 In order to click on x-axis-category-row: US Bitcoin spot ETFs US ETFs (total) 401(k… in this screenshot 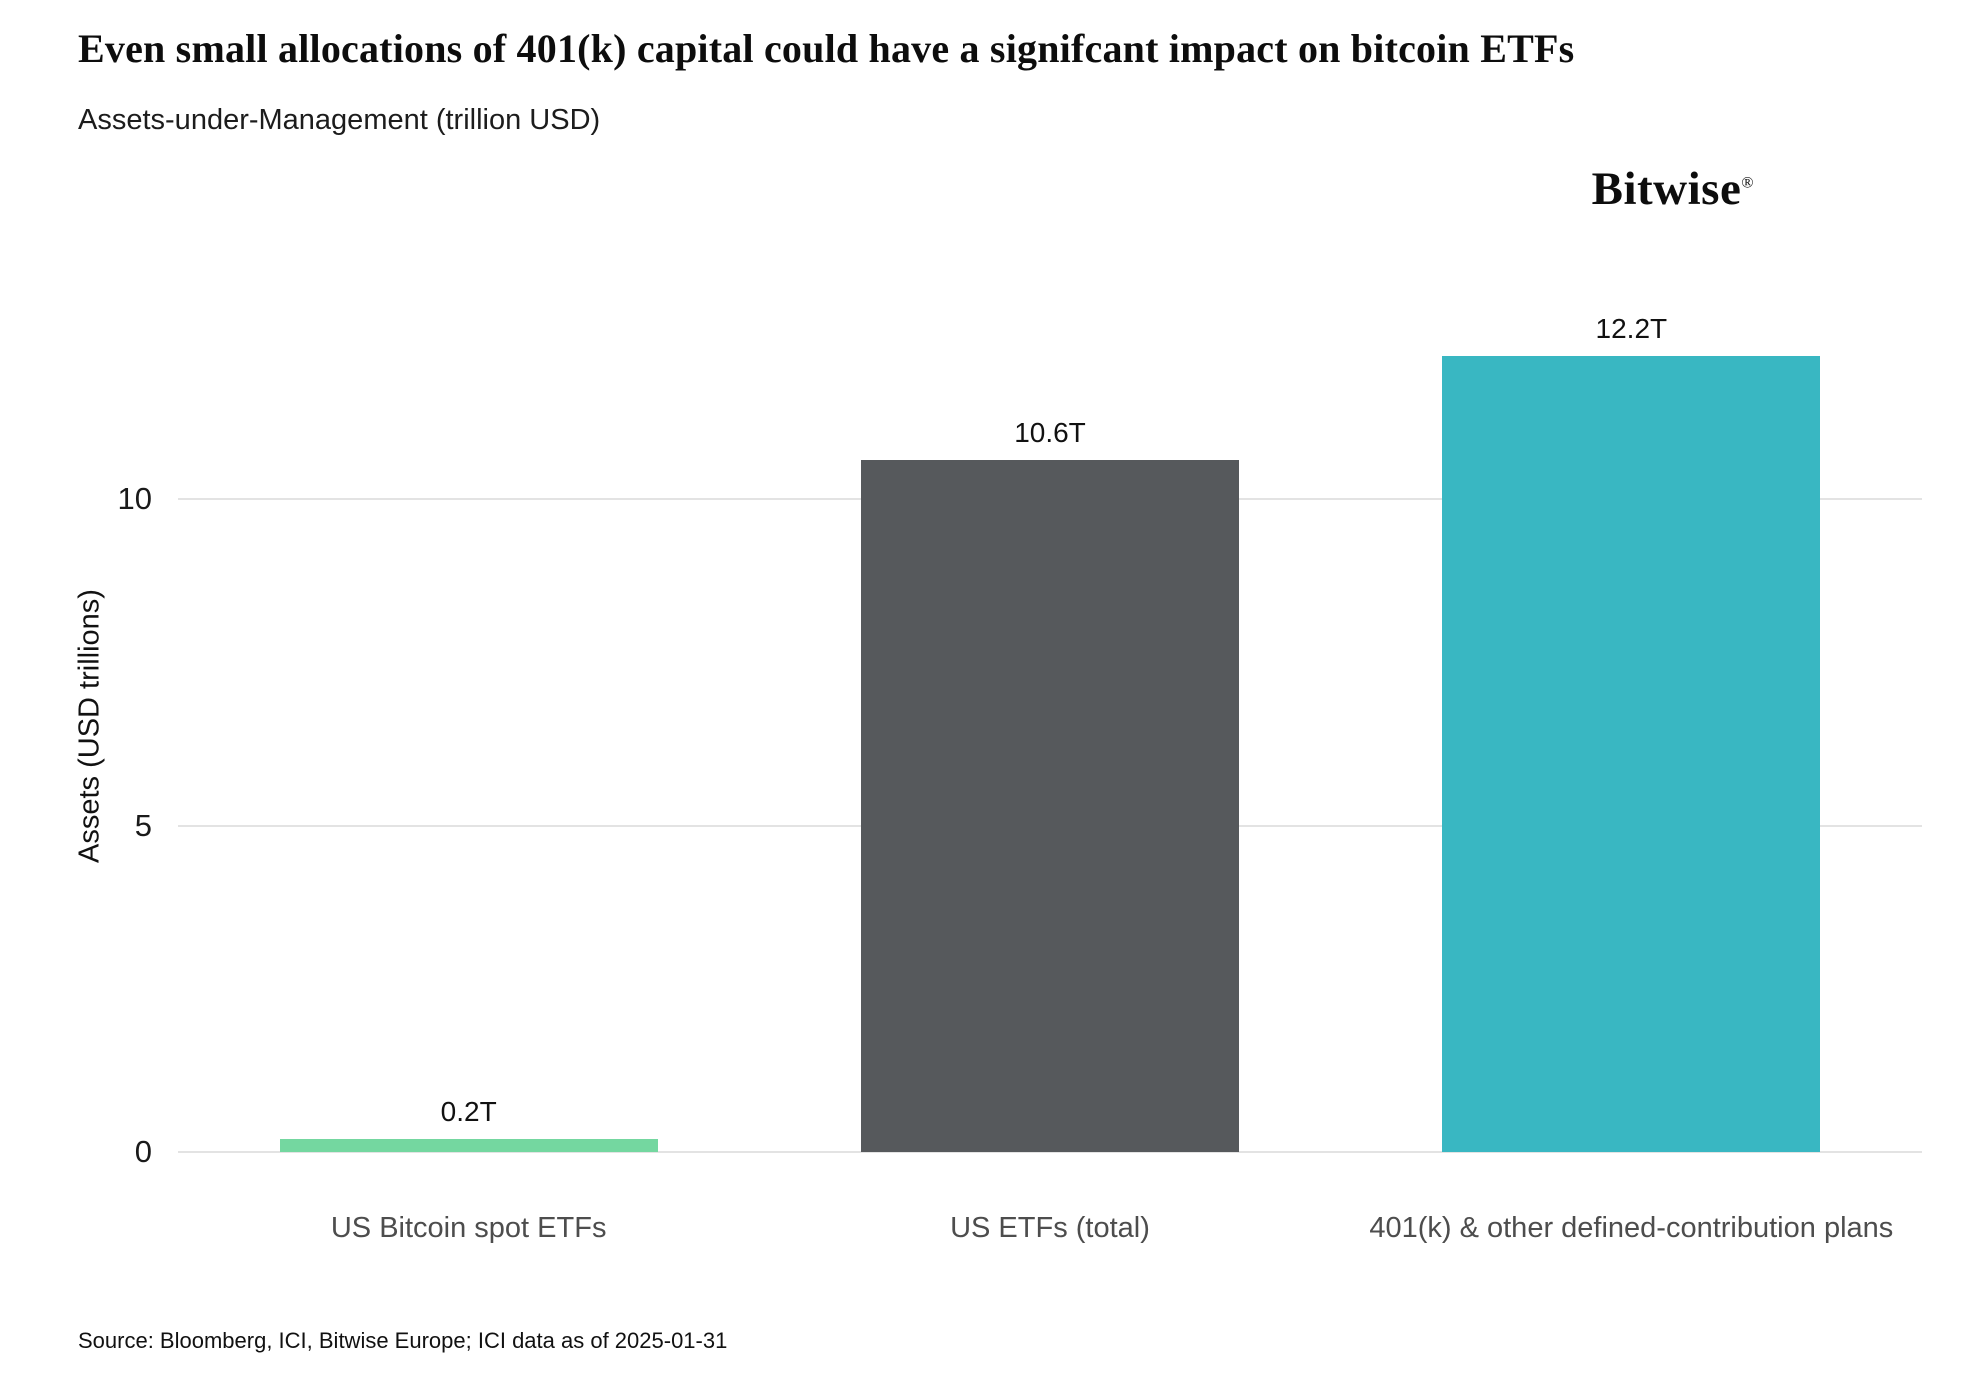, I will do `click(1050, 1228)`.